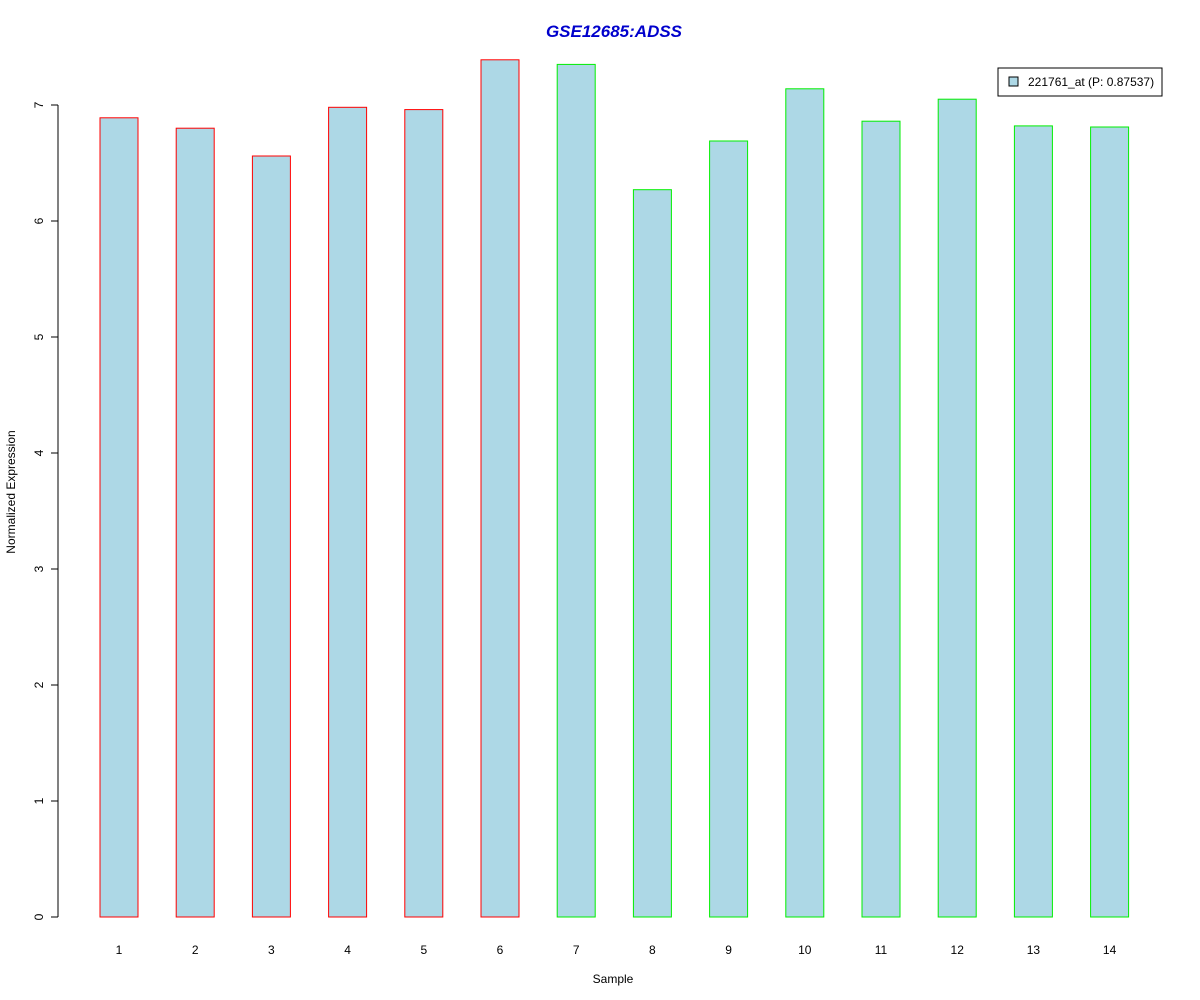  I want to click on y-tick-label: 7, so click(39, 104).